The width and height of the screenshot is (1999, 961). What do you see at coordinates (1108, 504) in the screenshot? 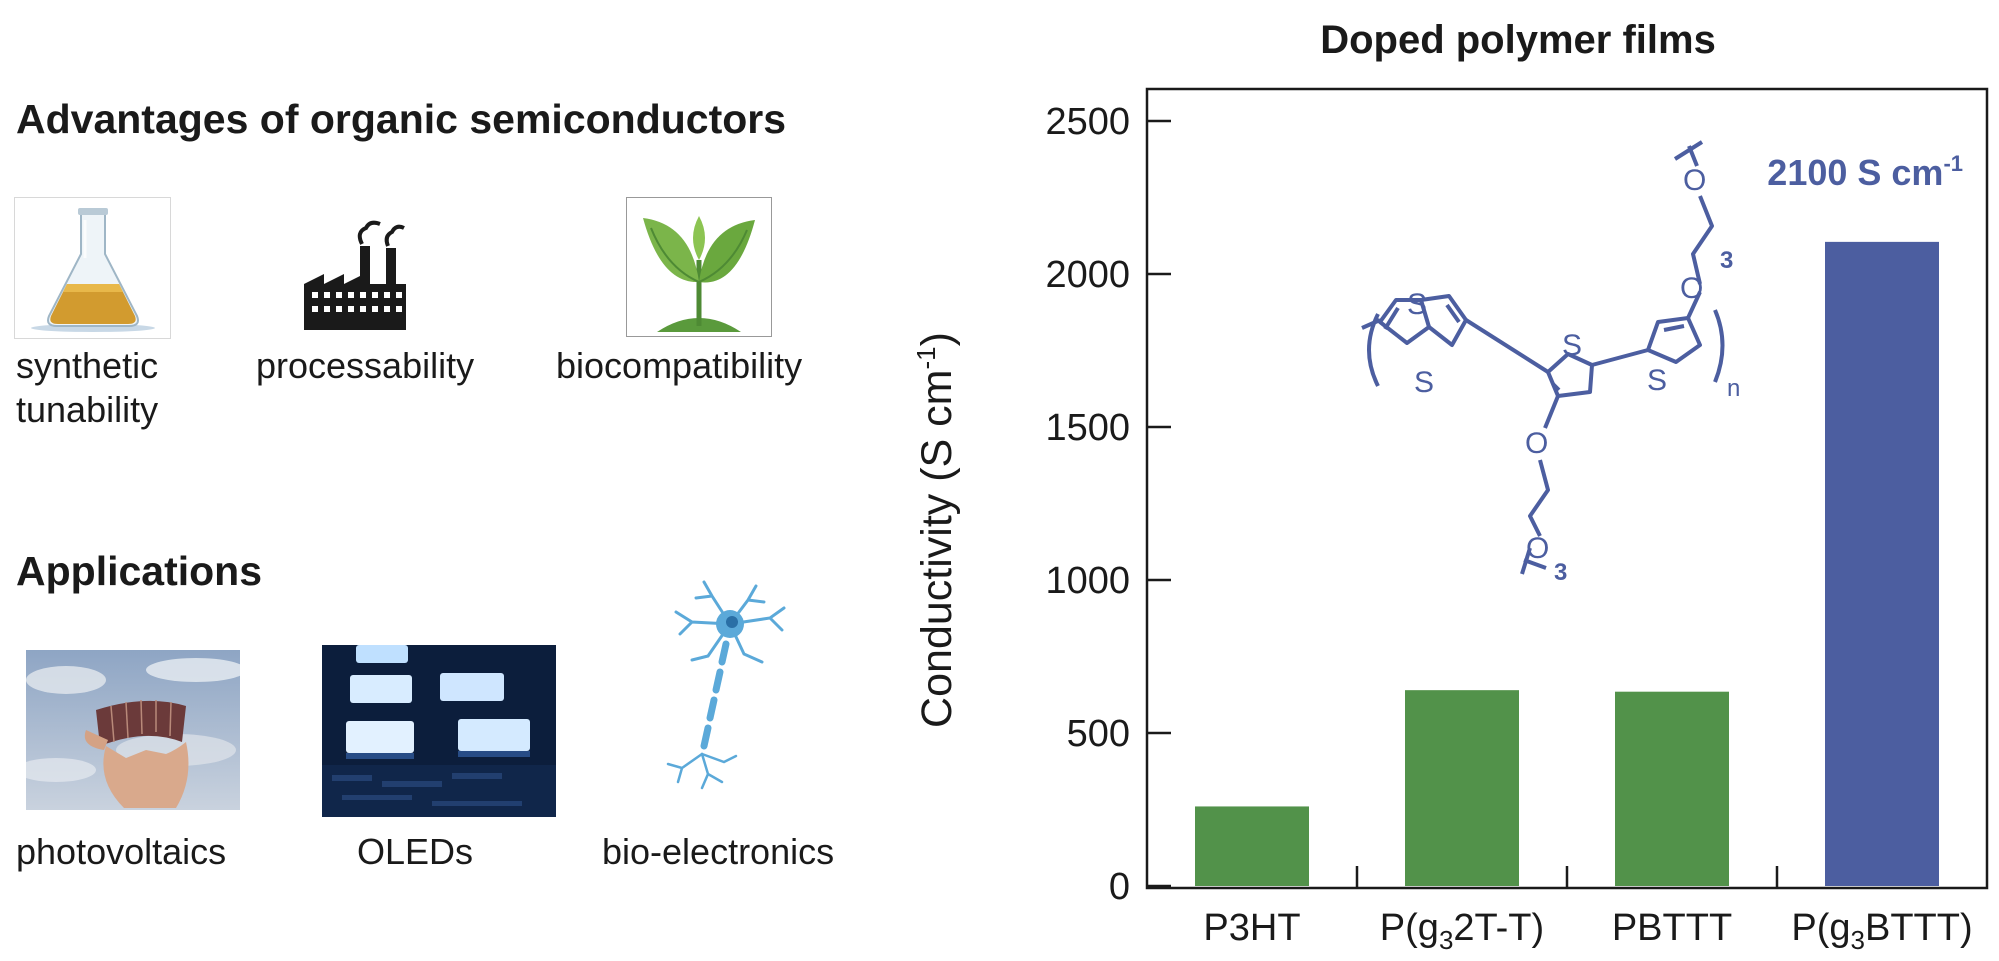
I see `y-axis-ticks: 0 500 1000 1500 2000 2500` at bounding box center [1108, 504].